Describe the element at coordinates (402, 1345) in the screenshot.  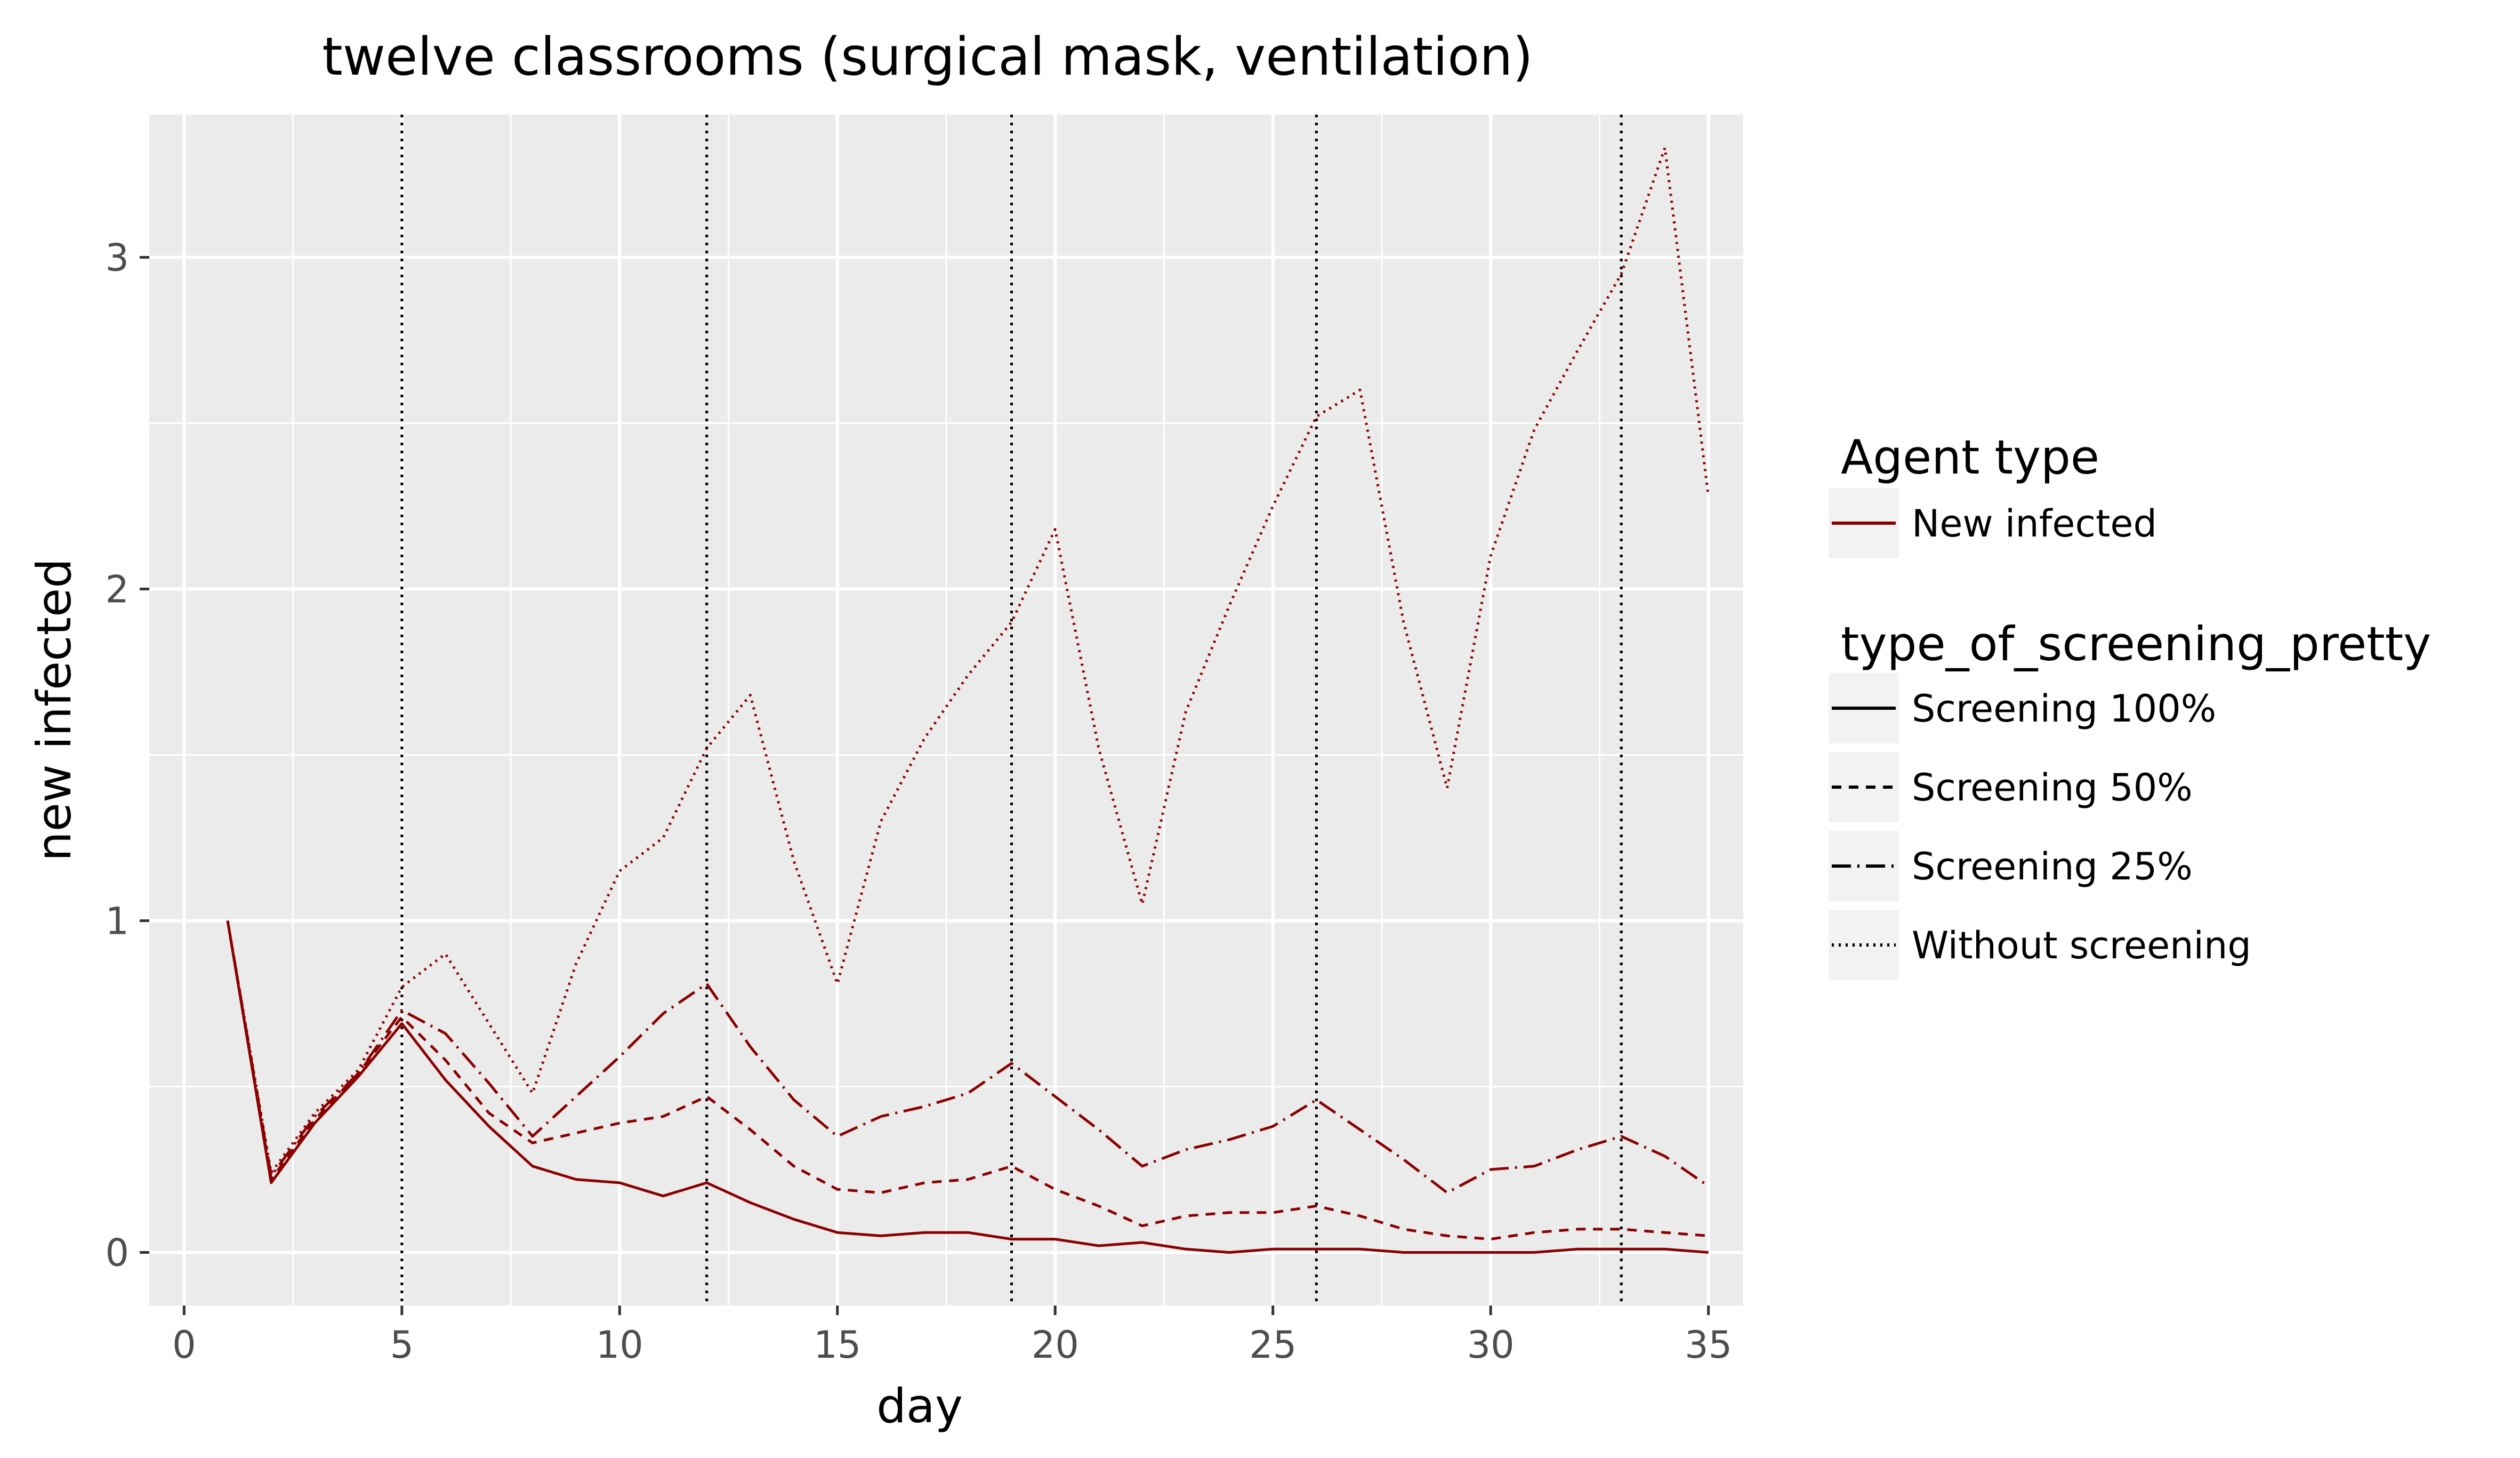
I see `x-tick-label: 5` at that location.